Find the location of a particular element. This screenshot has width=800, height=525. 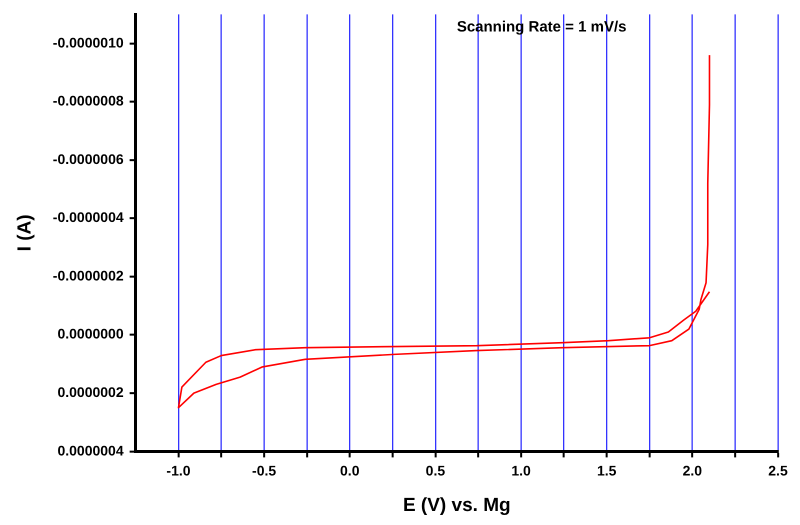

x-tick-label: 1.0 is located at coordinates (521, 470).